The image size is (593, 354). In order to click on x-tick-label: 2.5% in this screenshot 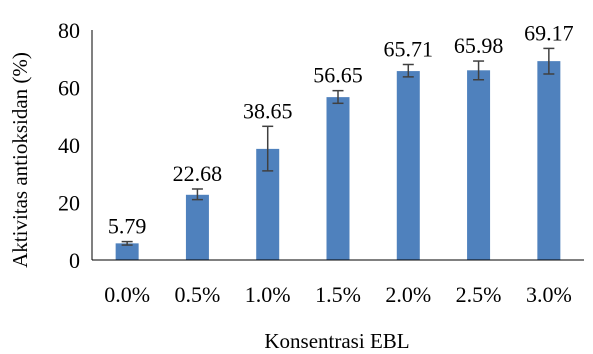, I will do `click(479, 294)`.